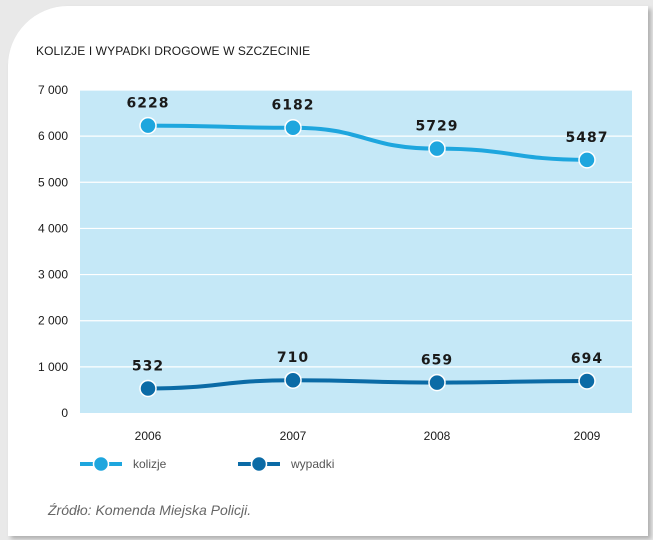 Image resolution: width=653 pixels, height=540 pixels. What do you see at coordinates (293, 358) in the screenshot?
I see `data-label-wypadki: 710` at bounding box center [293, 358].